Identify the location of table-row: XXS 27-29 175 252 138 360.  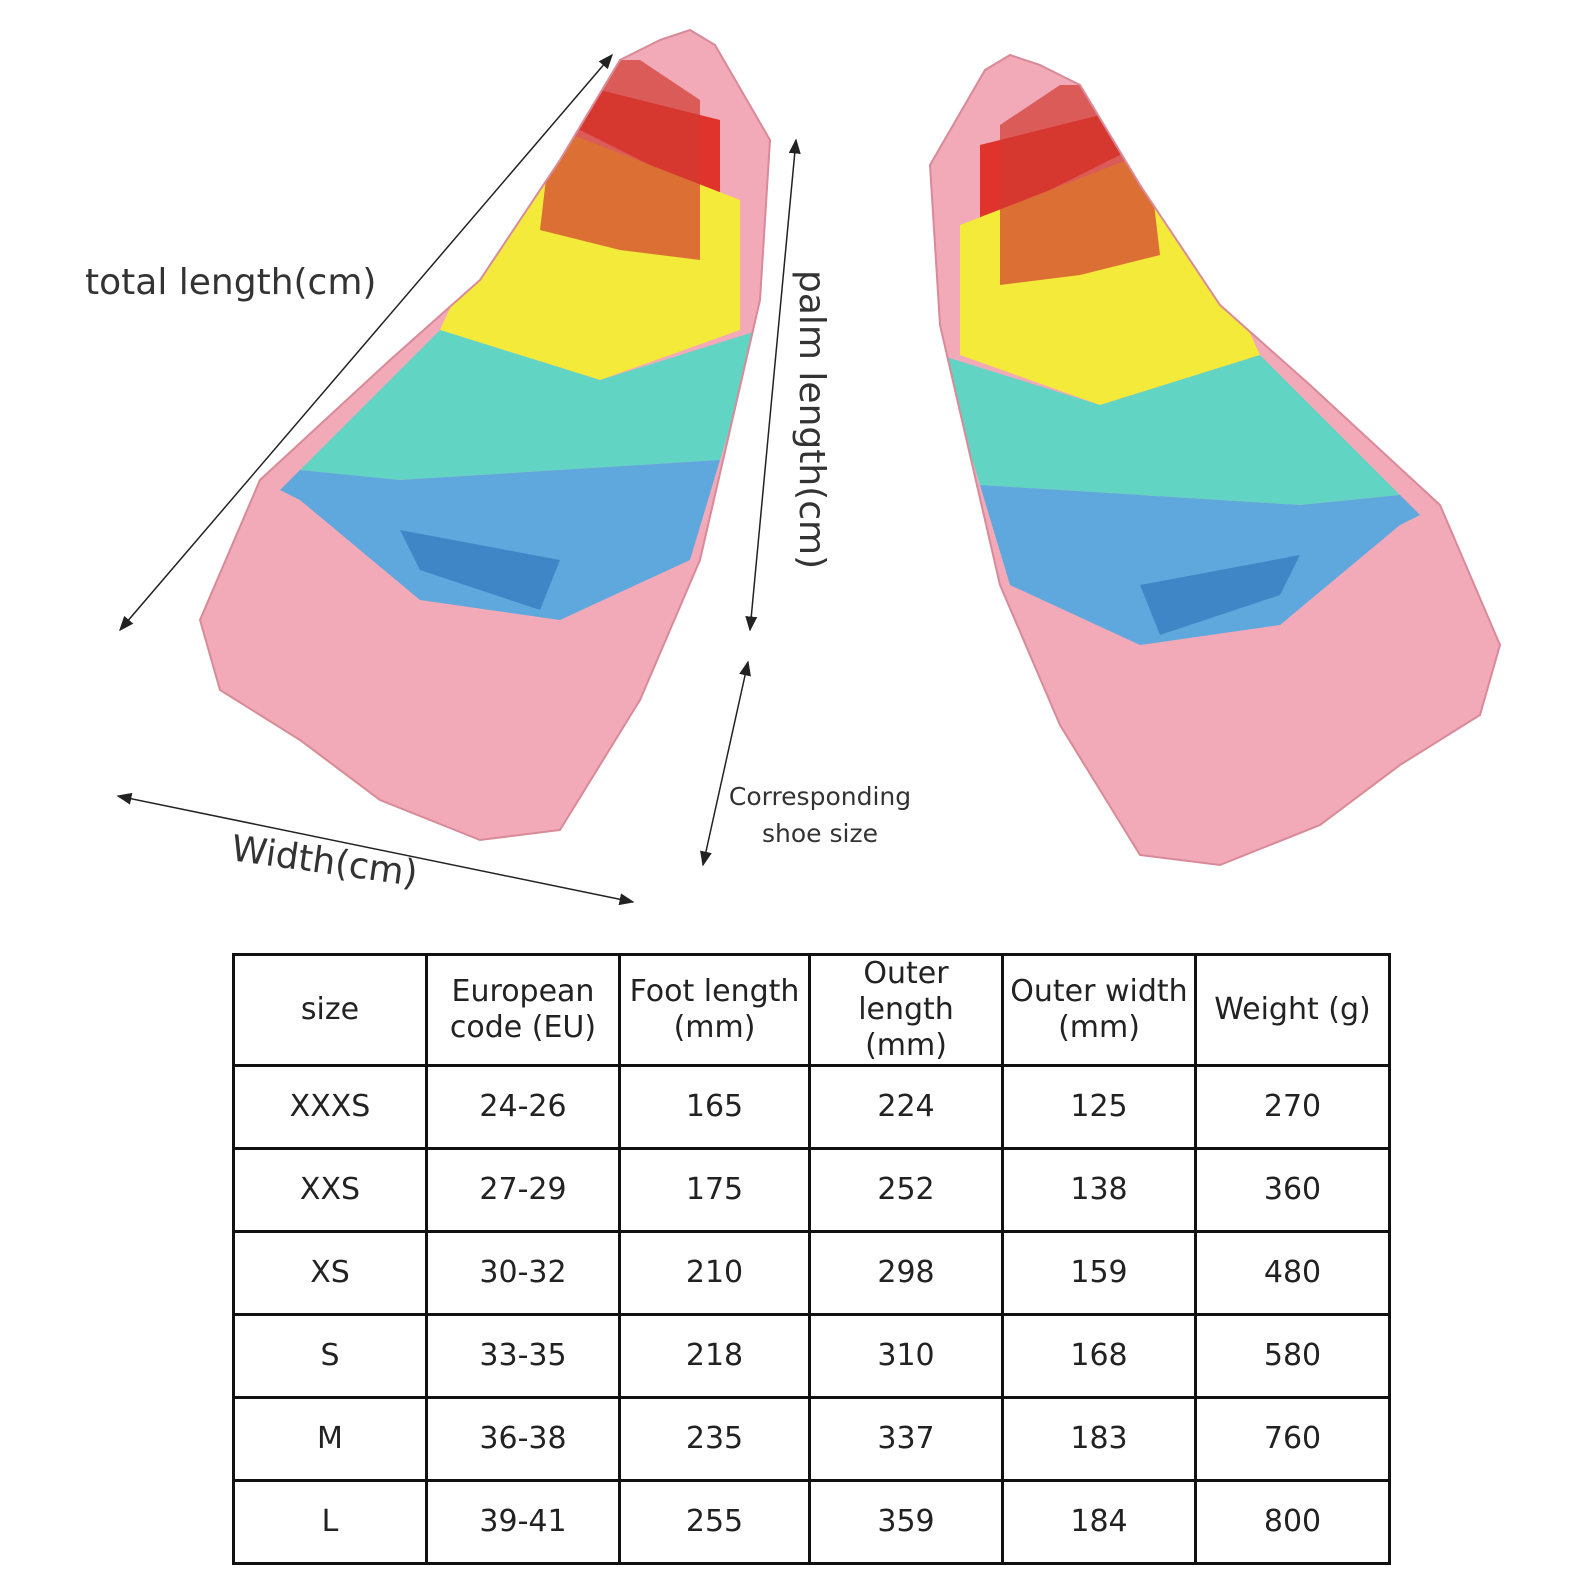
(811, 1190).